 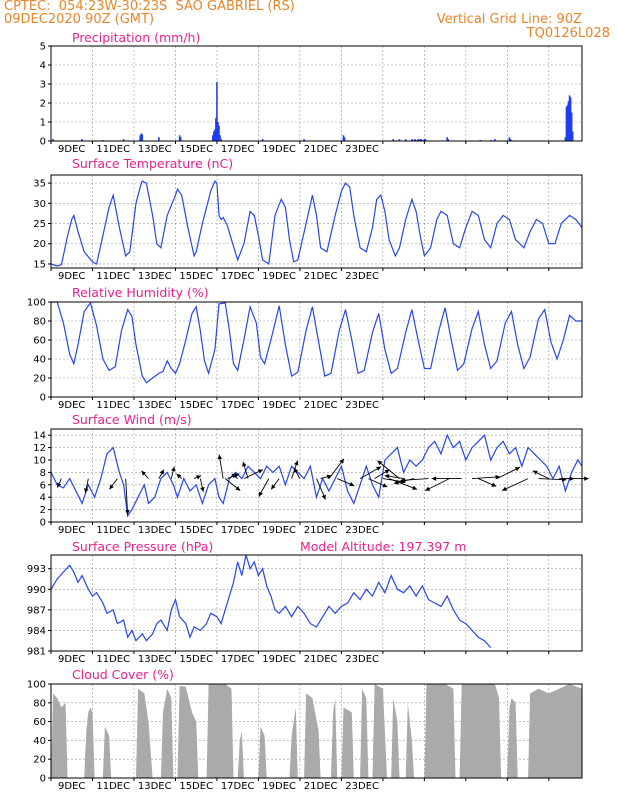 What do you see at coordinates (383, 546) in the screenshot?
I see `panel-subtitle: Model Altitude: 197.397 m` at bounding box center [383, 546].